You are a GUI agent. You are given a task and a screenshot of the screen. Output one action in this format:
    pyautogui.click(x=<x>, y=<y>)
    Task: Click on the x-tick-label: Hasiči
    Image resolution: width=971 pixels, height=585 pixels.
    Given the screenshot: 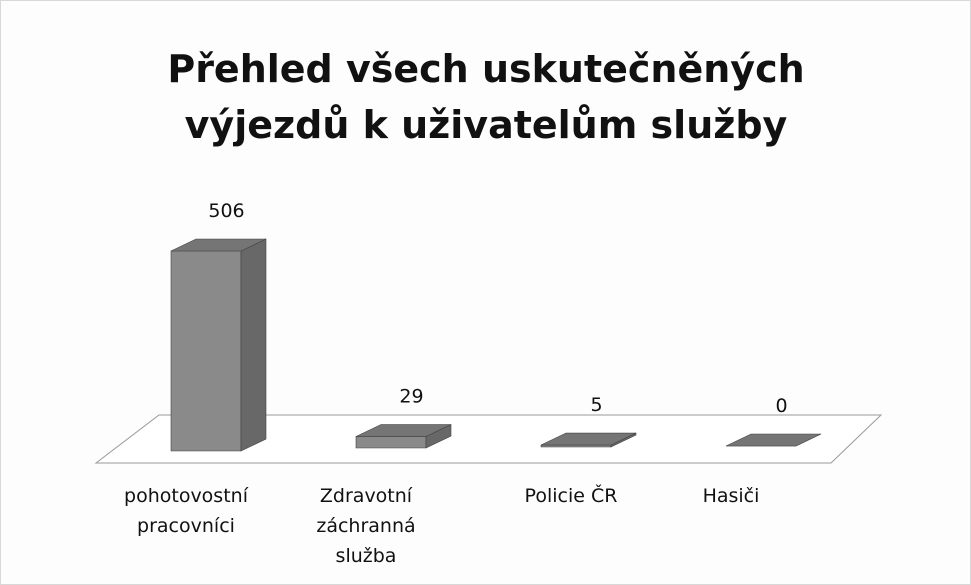 What is the action you would take?
    pyautogui.click(x=731, y=496)
    